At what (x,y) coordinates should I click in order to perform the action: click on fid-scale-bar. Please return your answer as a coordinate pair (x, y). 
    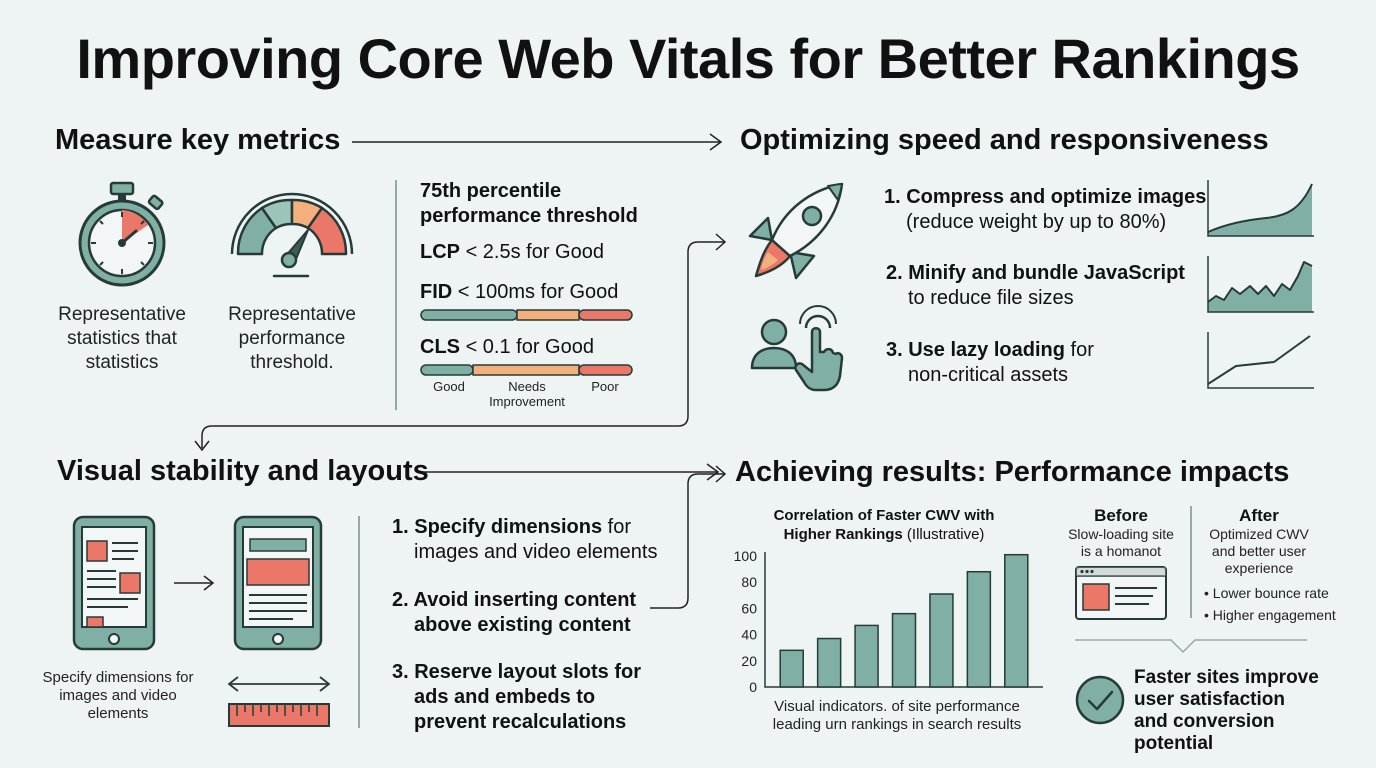
    Looking at the image, I should click on (526, 315).